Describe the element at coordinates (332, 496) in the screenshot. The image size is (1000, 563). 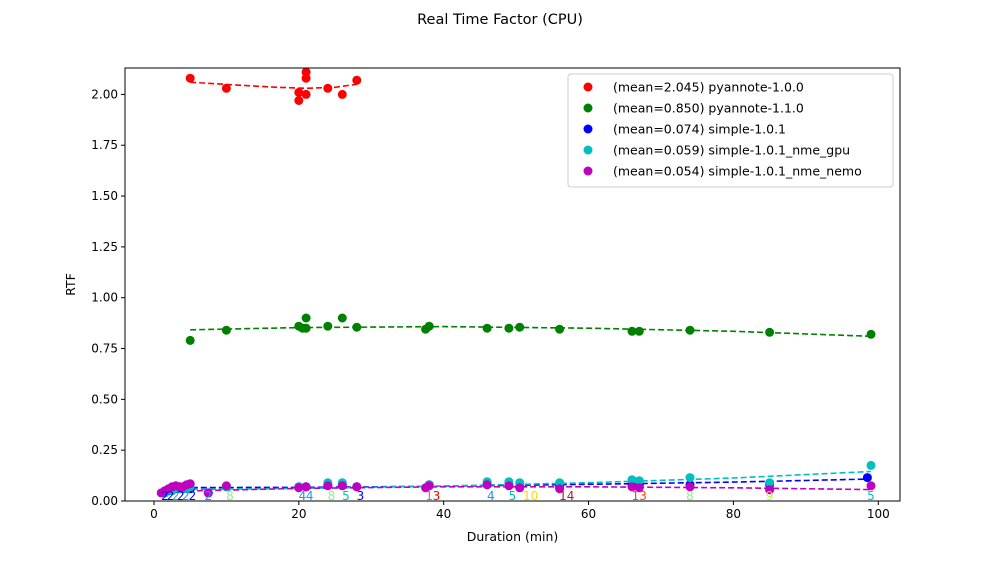
I see `count-label-10: 8` at that location.